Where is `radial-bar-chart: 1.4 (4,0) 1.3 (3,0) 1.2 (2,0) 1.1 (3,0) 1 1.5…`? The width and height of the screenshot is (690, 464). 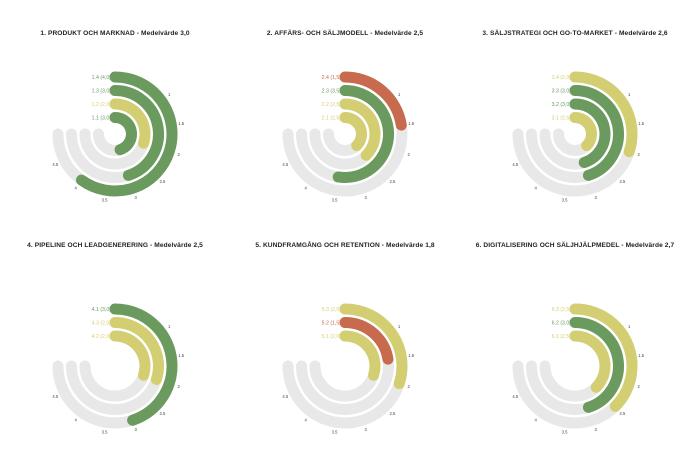 radial-bar-chart: 1.4 (4,0) 1.3 (3,0) 1.2 (2,0) 1.1 (3,0) 1 1.5… is located at coordinates (118, 137).